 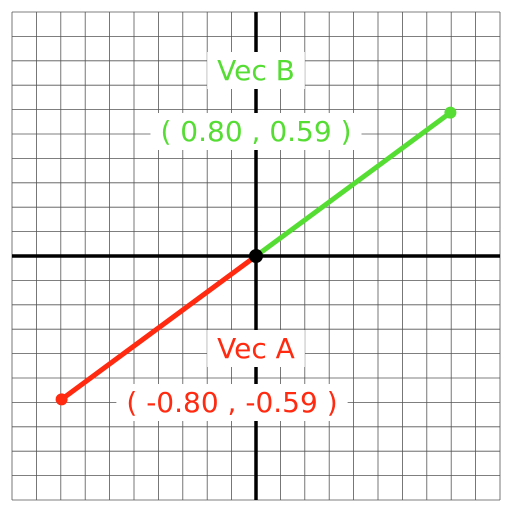 I want to click on vector-coords: ( -0.80 , -0.59 ), so click(x=231, y=402).